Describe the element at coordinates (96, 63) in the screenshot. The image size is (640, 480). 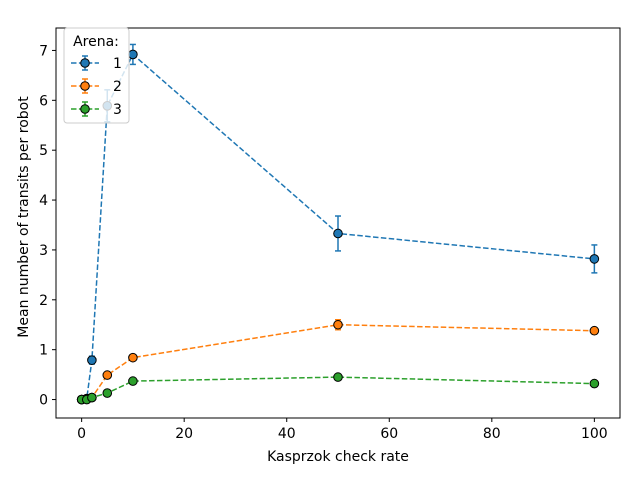
I see `legend-entry-1: 1` at that location.